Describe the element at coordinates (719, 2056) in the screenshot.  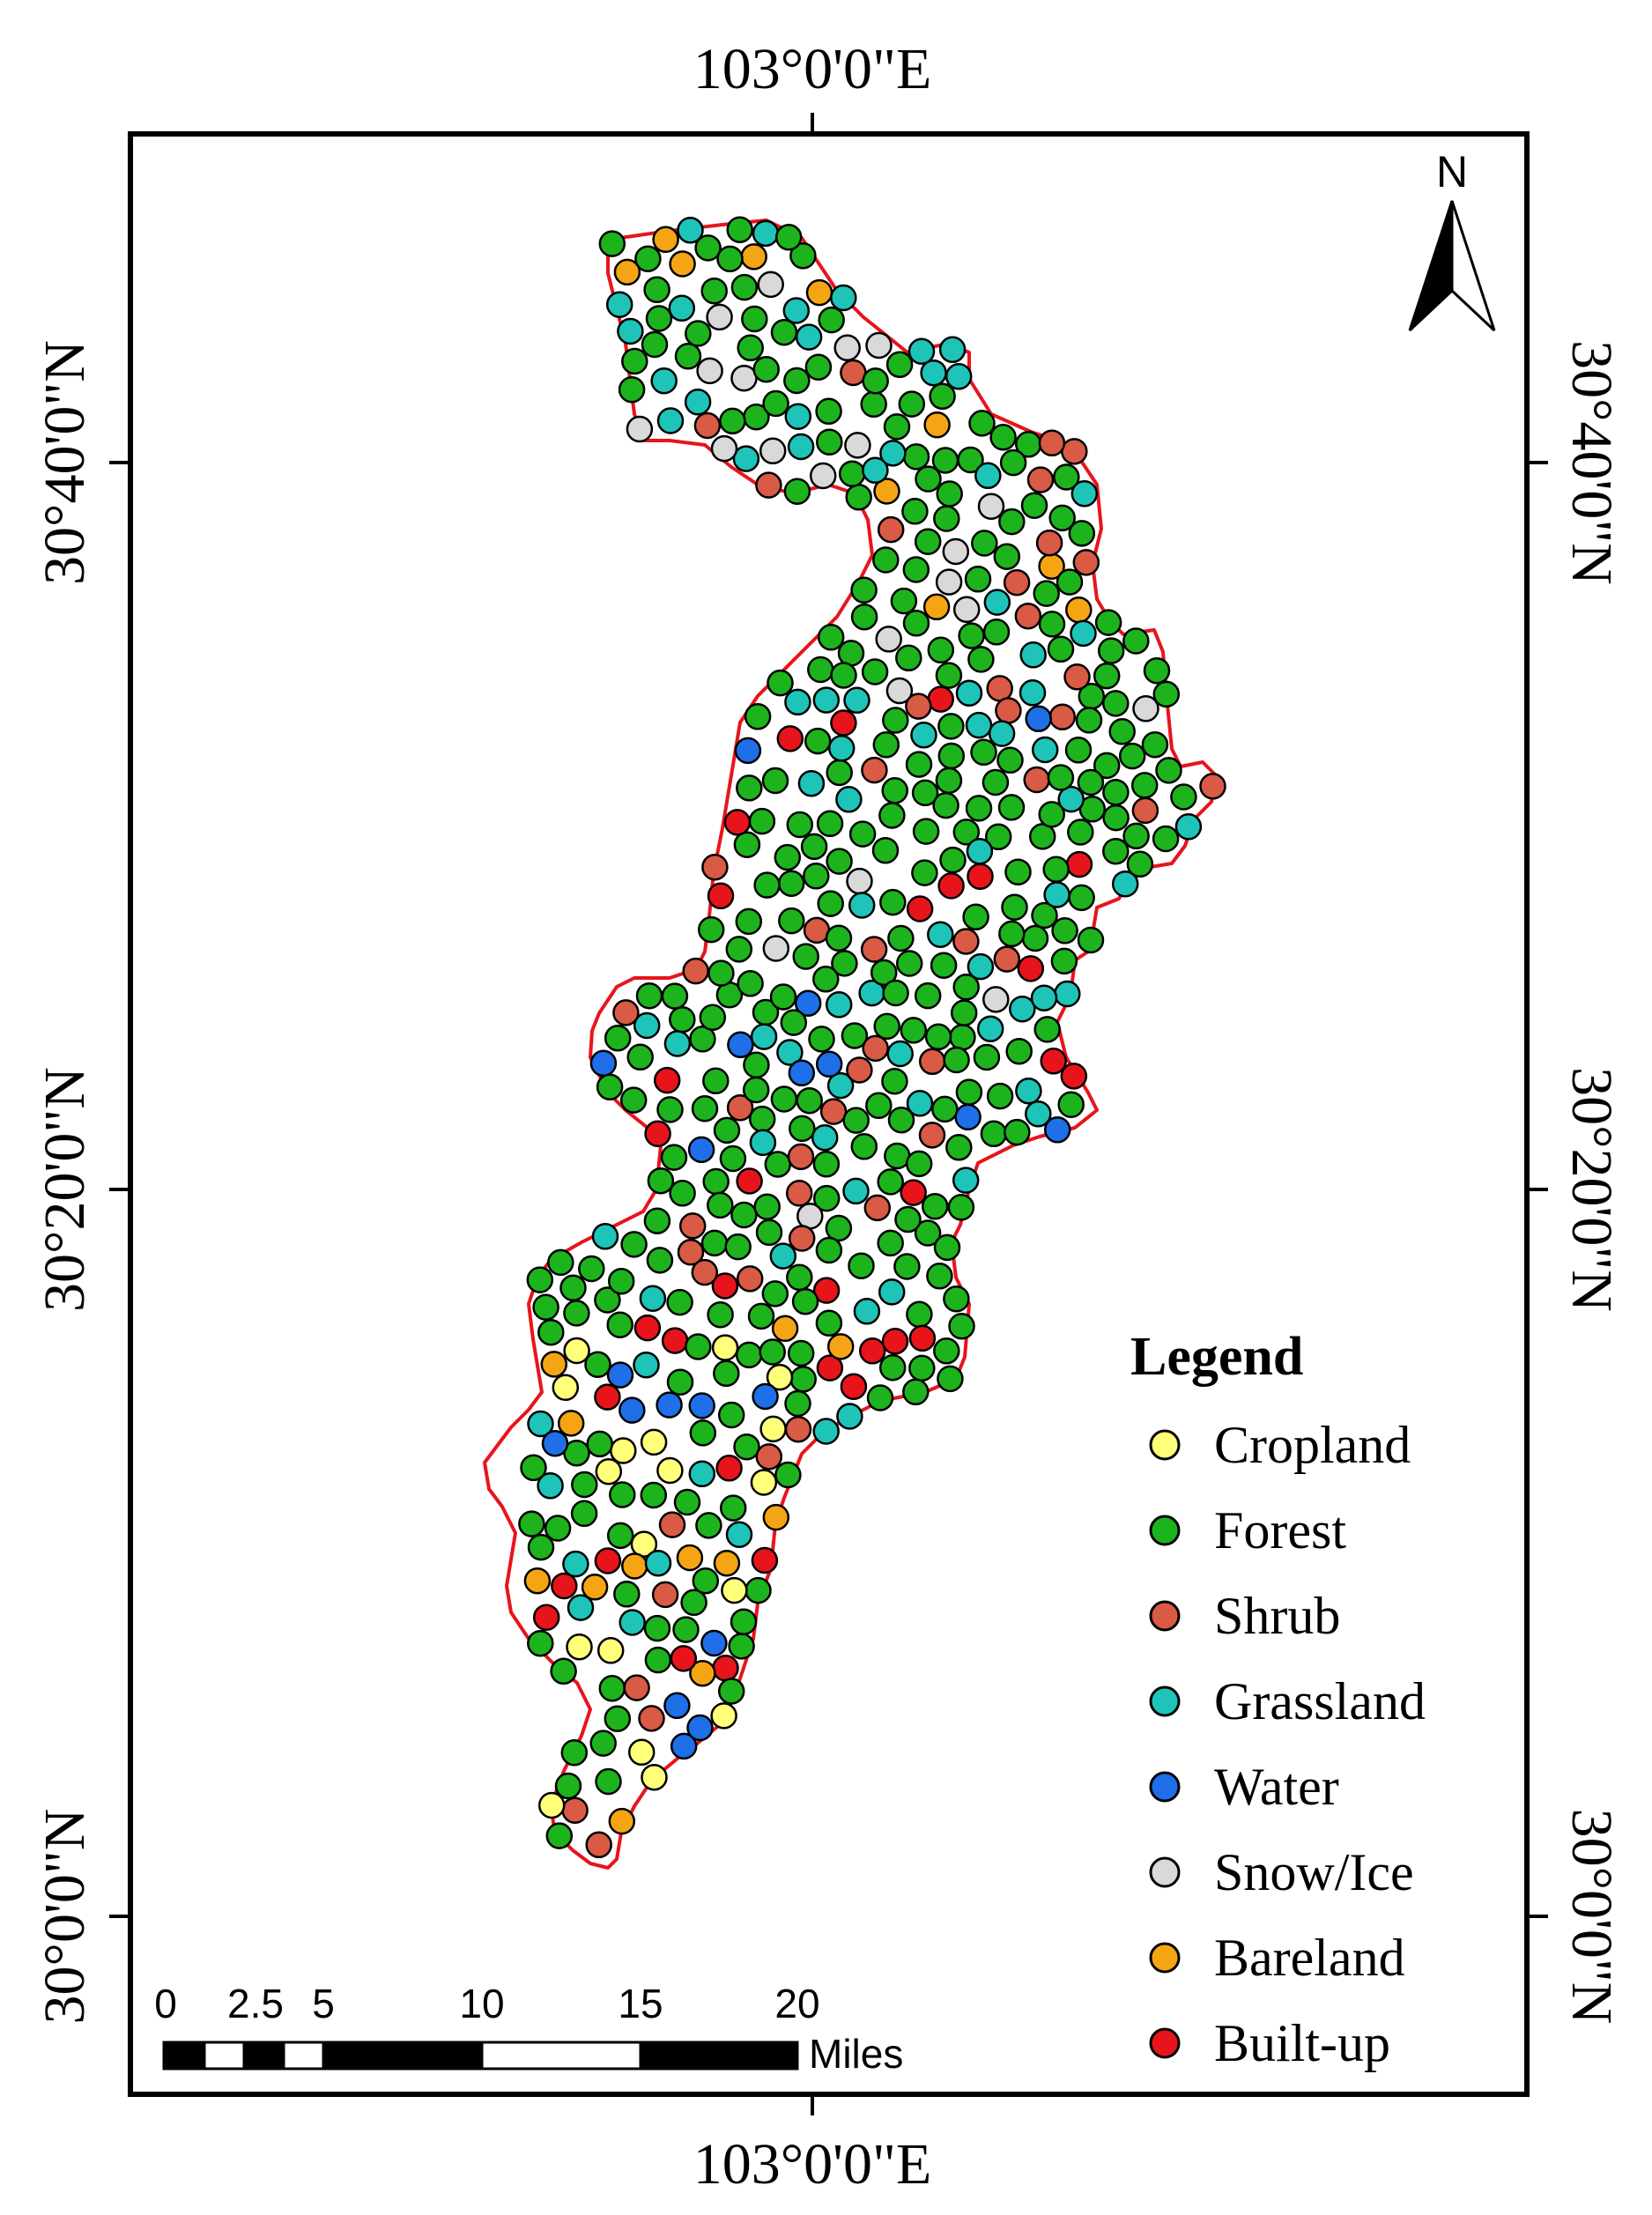
I see `scale-bar-segment` at that location.